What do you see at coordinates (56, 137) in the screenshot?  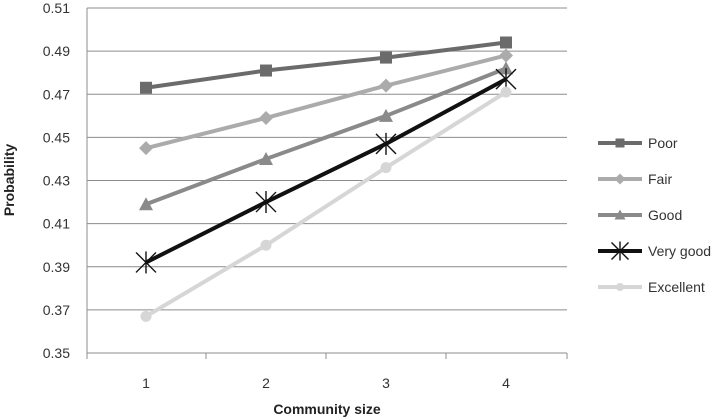 I see `y-tick-label: 0.45` at bounding box center [56, 137].